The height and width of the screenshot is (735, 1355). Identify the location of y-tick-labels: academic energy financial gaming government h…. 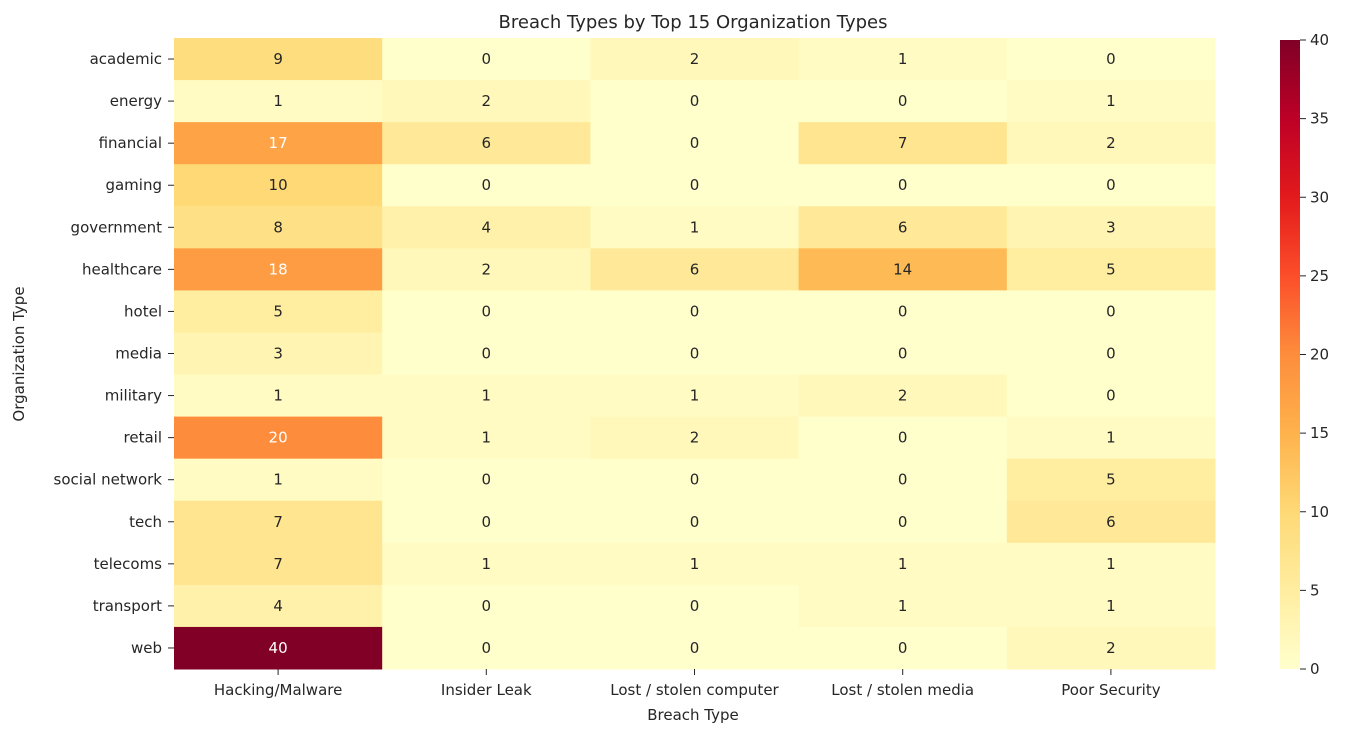
(114, 353).